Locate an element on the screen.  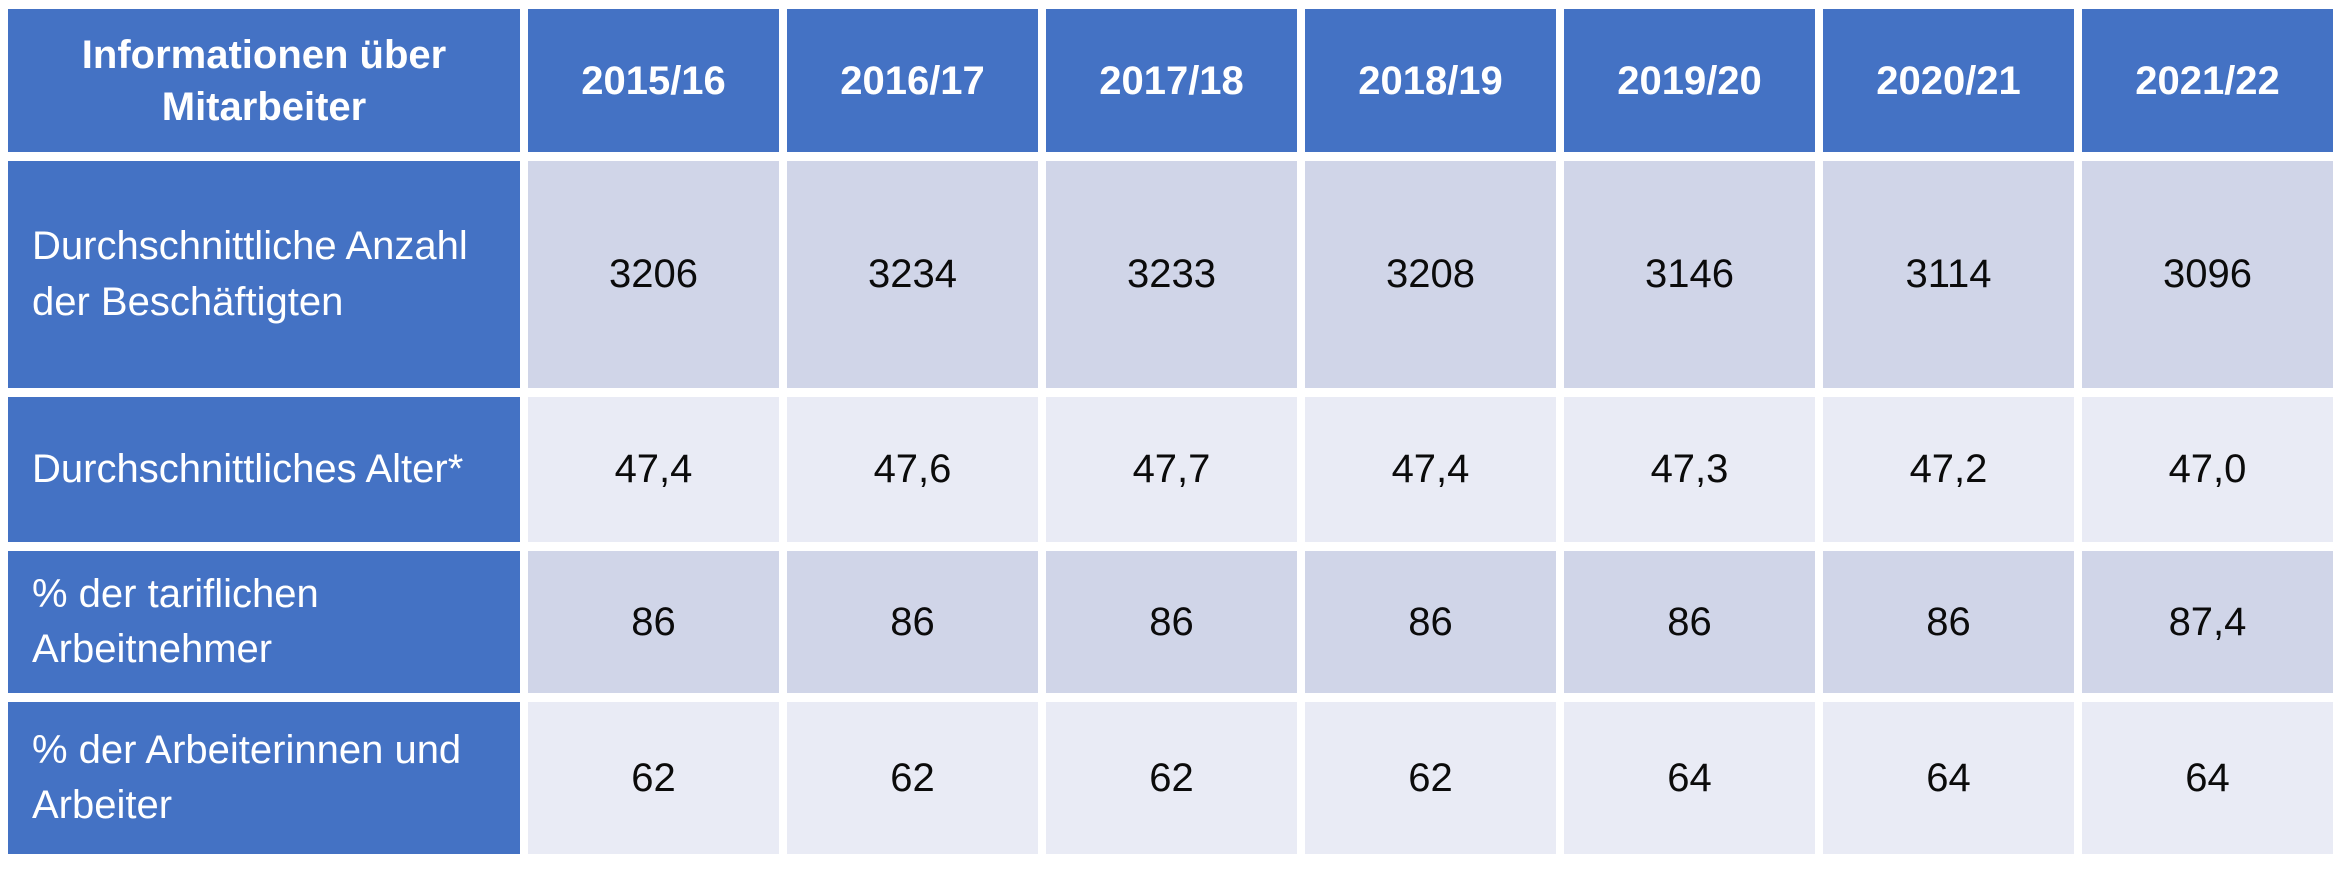
data-cell: 3208 is located at coordinates (1430, 274).